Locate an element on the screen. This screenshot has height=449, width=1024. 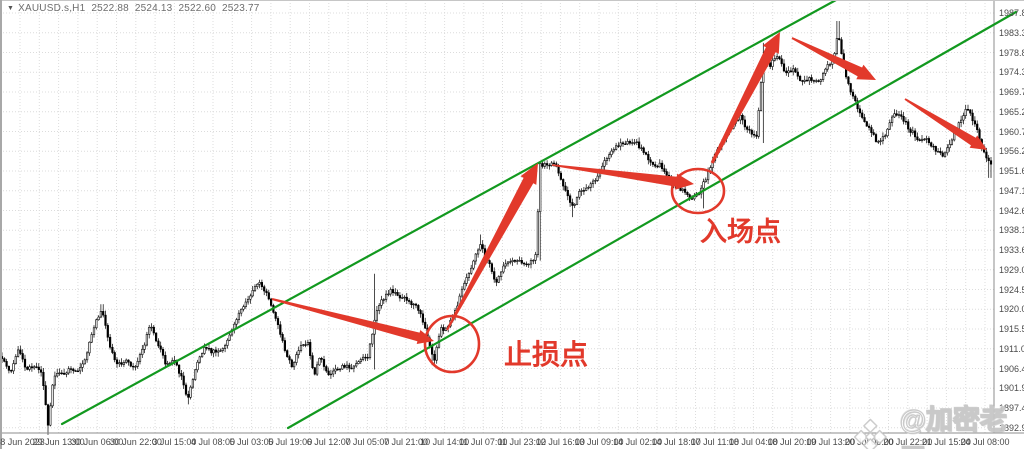
price-tick-label: 1915.50 is located at coordinates (1011, 329).